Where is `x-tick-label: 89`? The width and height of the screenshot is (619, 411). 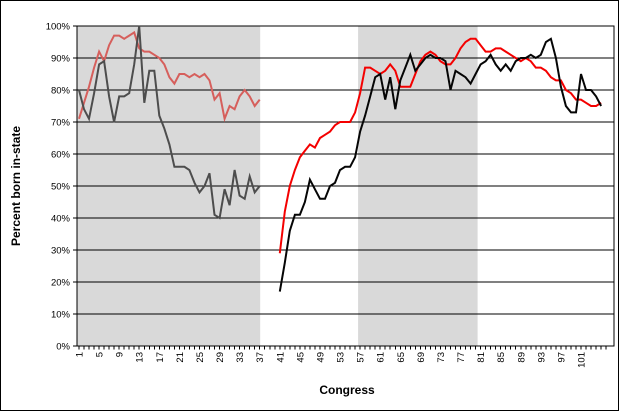 x-tick-label: 89 is located at coordinates (521, 357).